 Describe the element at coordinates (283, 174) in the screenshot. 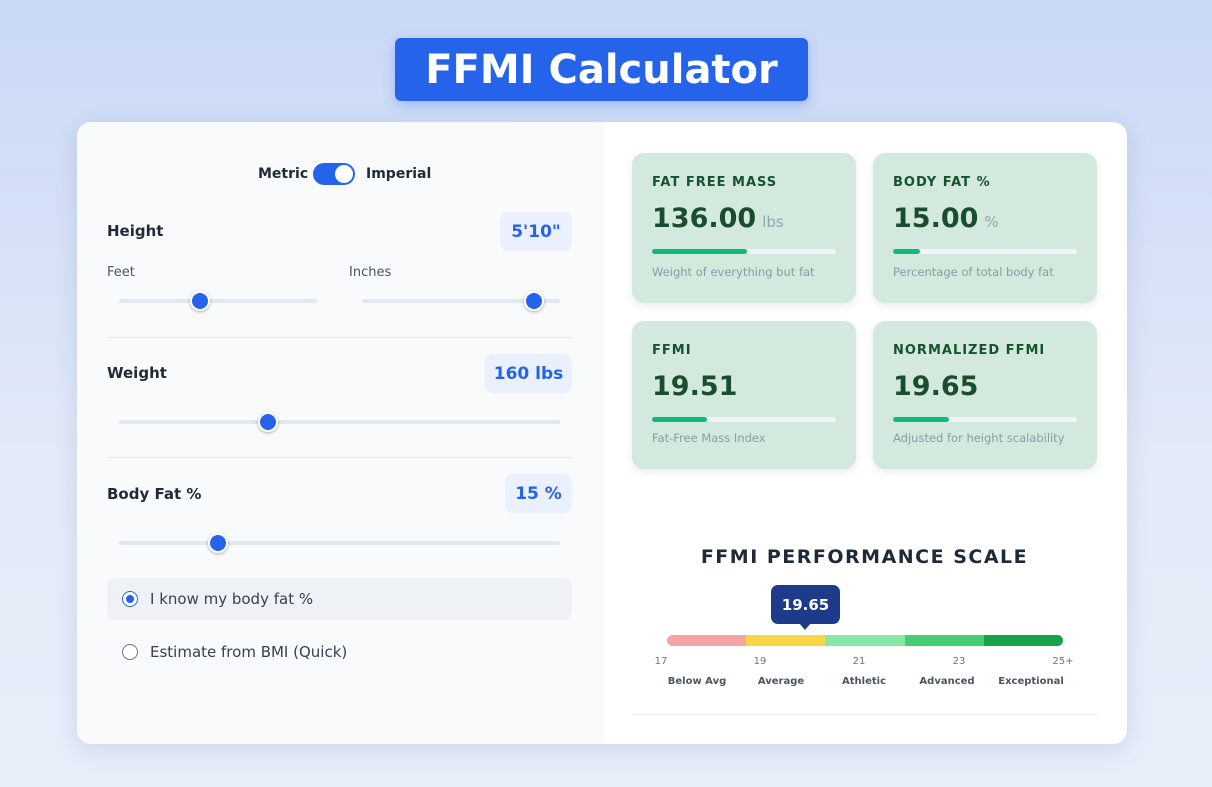

I see `unit-label: Metric` at that location.